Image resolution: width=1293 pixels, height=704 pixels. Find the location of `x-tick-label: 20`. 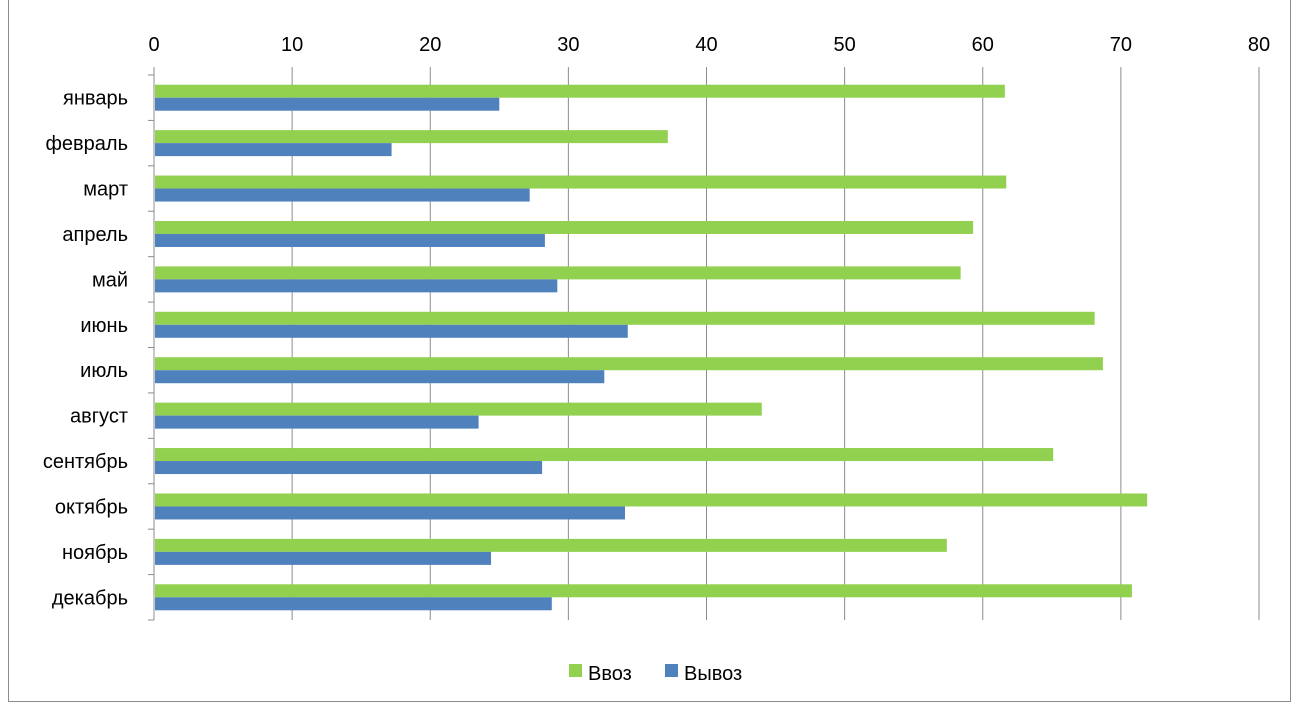

x-tick-label: 20 is located at coordinates (430, 45).